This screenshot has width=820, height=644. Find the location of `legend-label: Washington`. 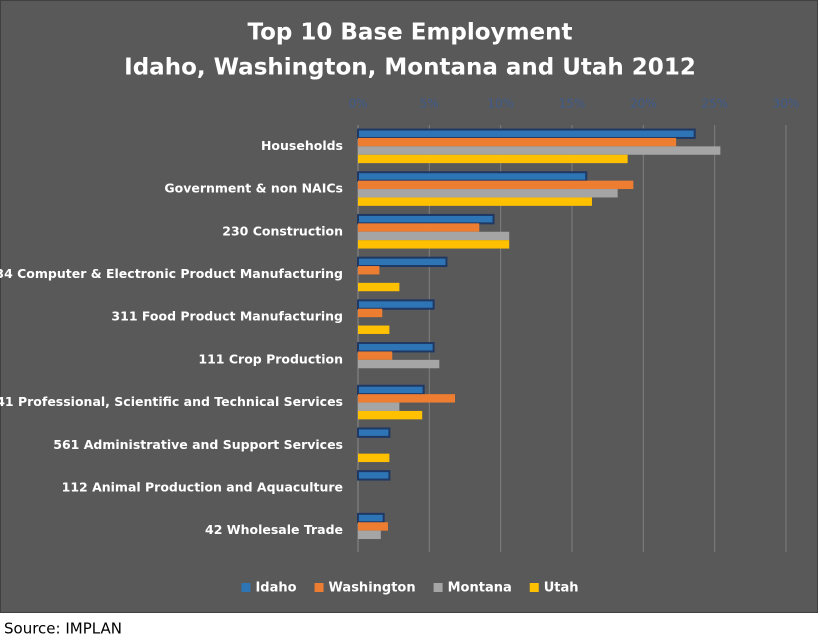

legend-label: Washington is located at coordinates (372, 588).